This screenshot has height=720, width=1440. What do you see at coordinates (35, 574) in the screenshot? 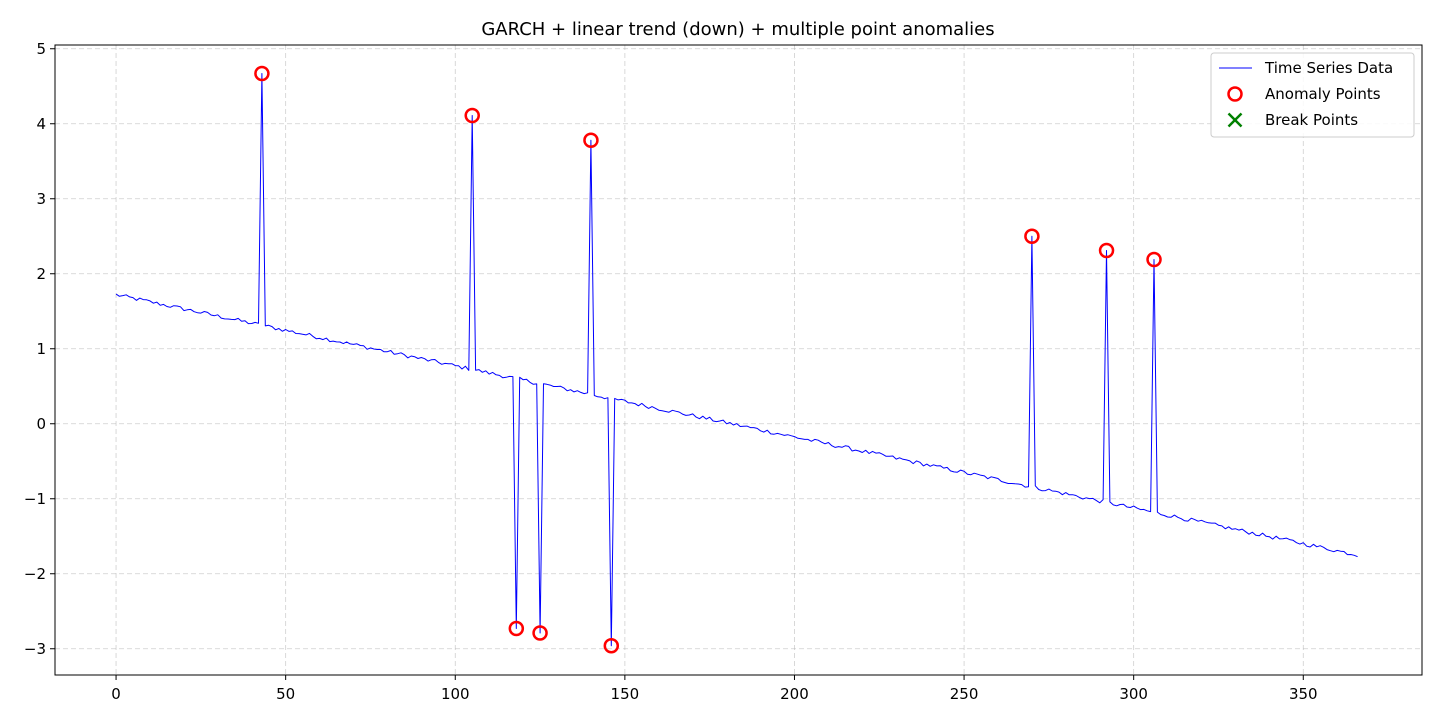
I see `y-tick-label: −2` at bounding box center [35, 574].